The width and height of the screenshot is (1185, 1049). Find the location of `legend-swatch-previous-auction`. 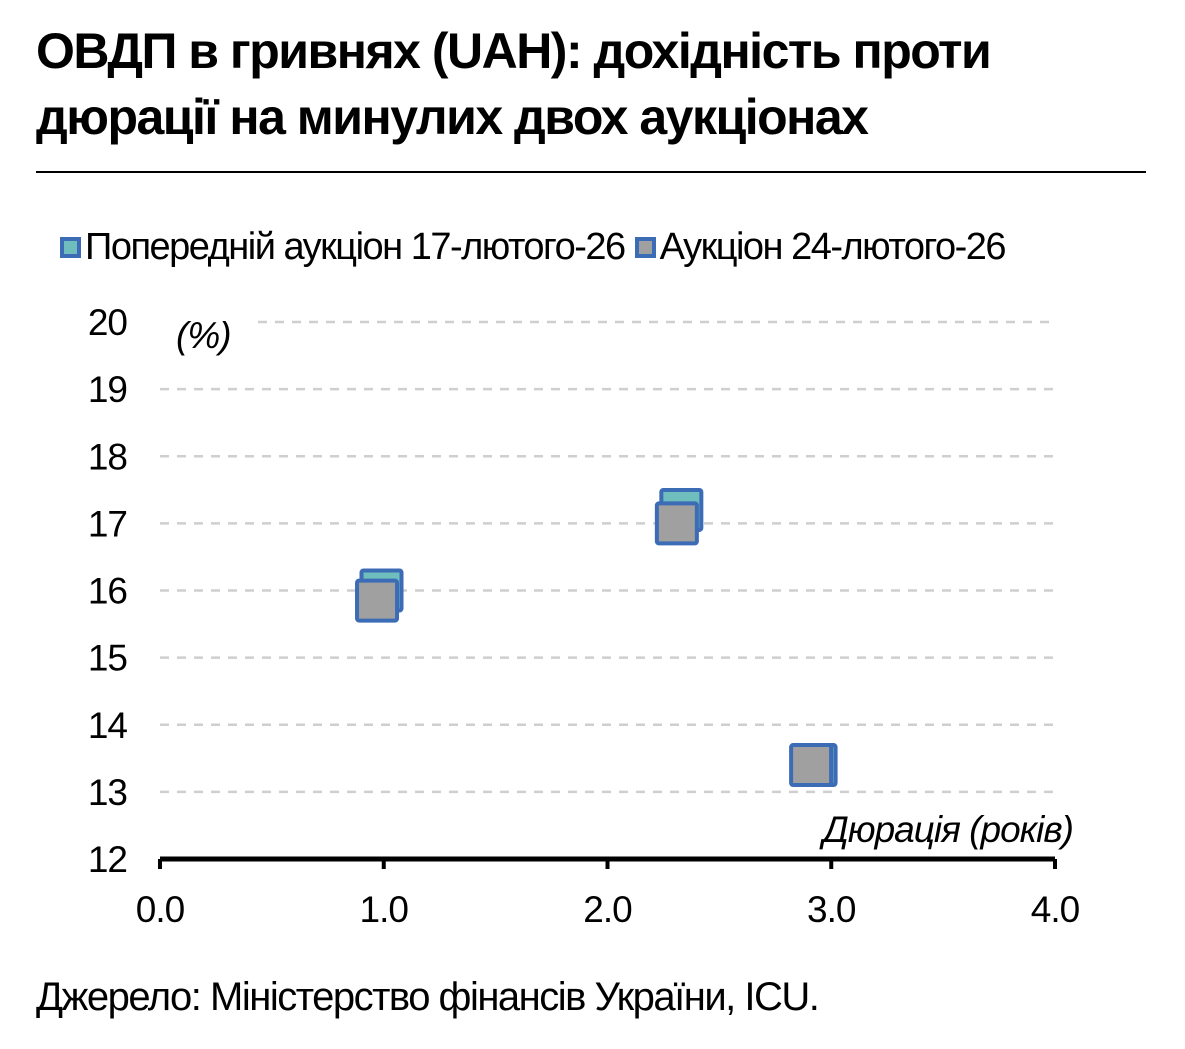

legend-swatch-previous-auction is located at coordinates (70, 247).